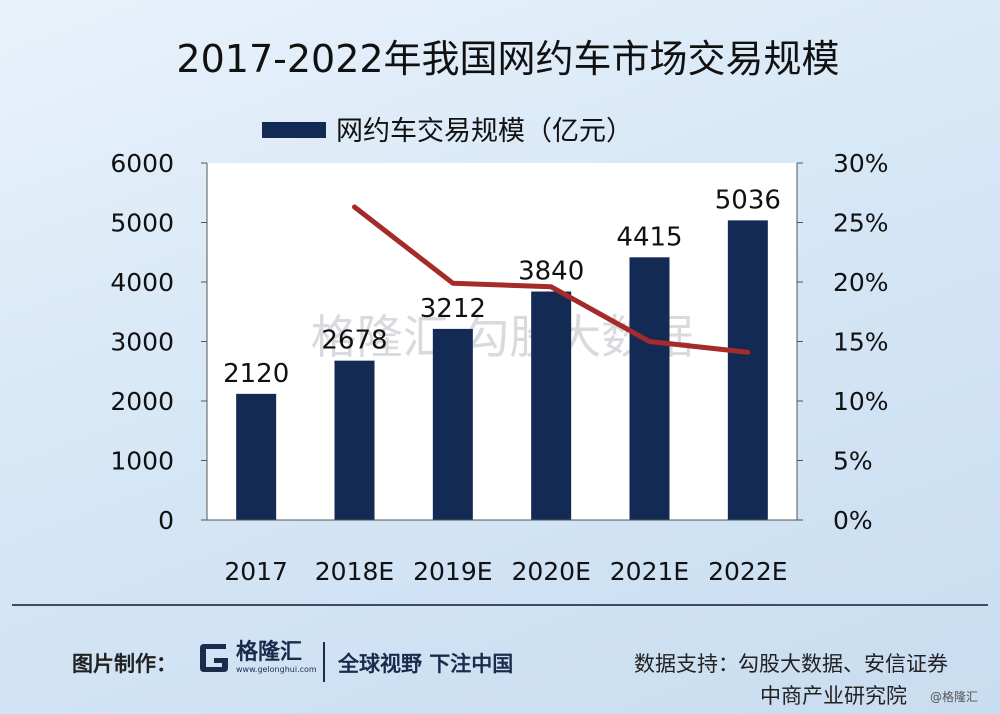  Describe the element at coordinates (484, 131) in the screenshot. I see `legend-label: 网约车交易规模（亿元）` at that location.